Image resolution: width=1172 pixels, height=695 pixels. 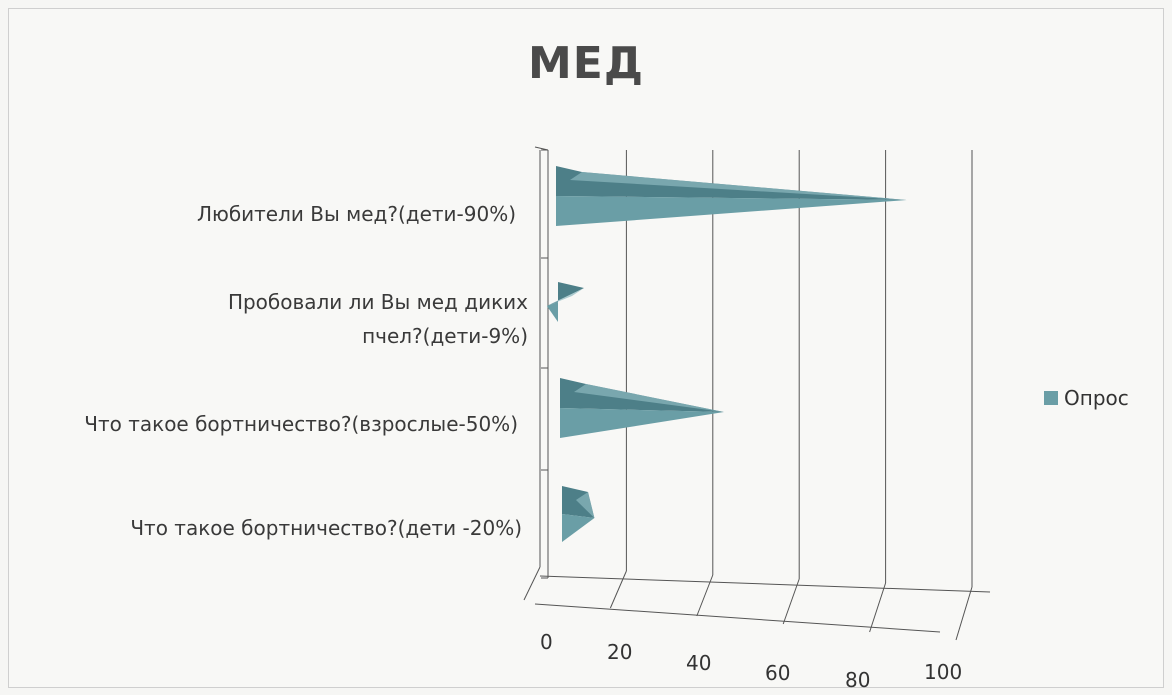 What do you see at coordinates (585, 505) in the screenshot?
I see `bar-3-highlight` at bounding box center [585, 505].